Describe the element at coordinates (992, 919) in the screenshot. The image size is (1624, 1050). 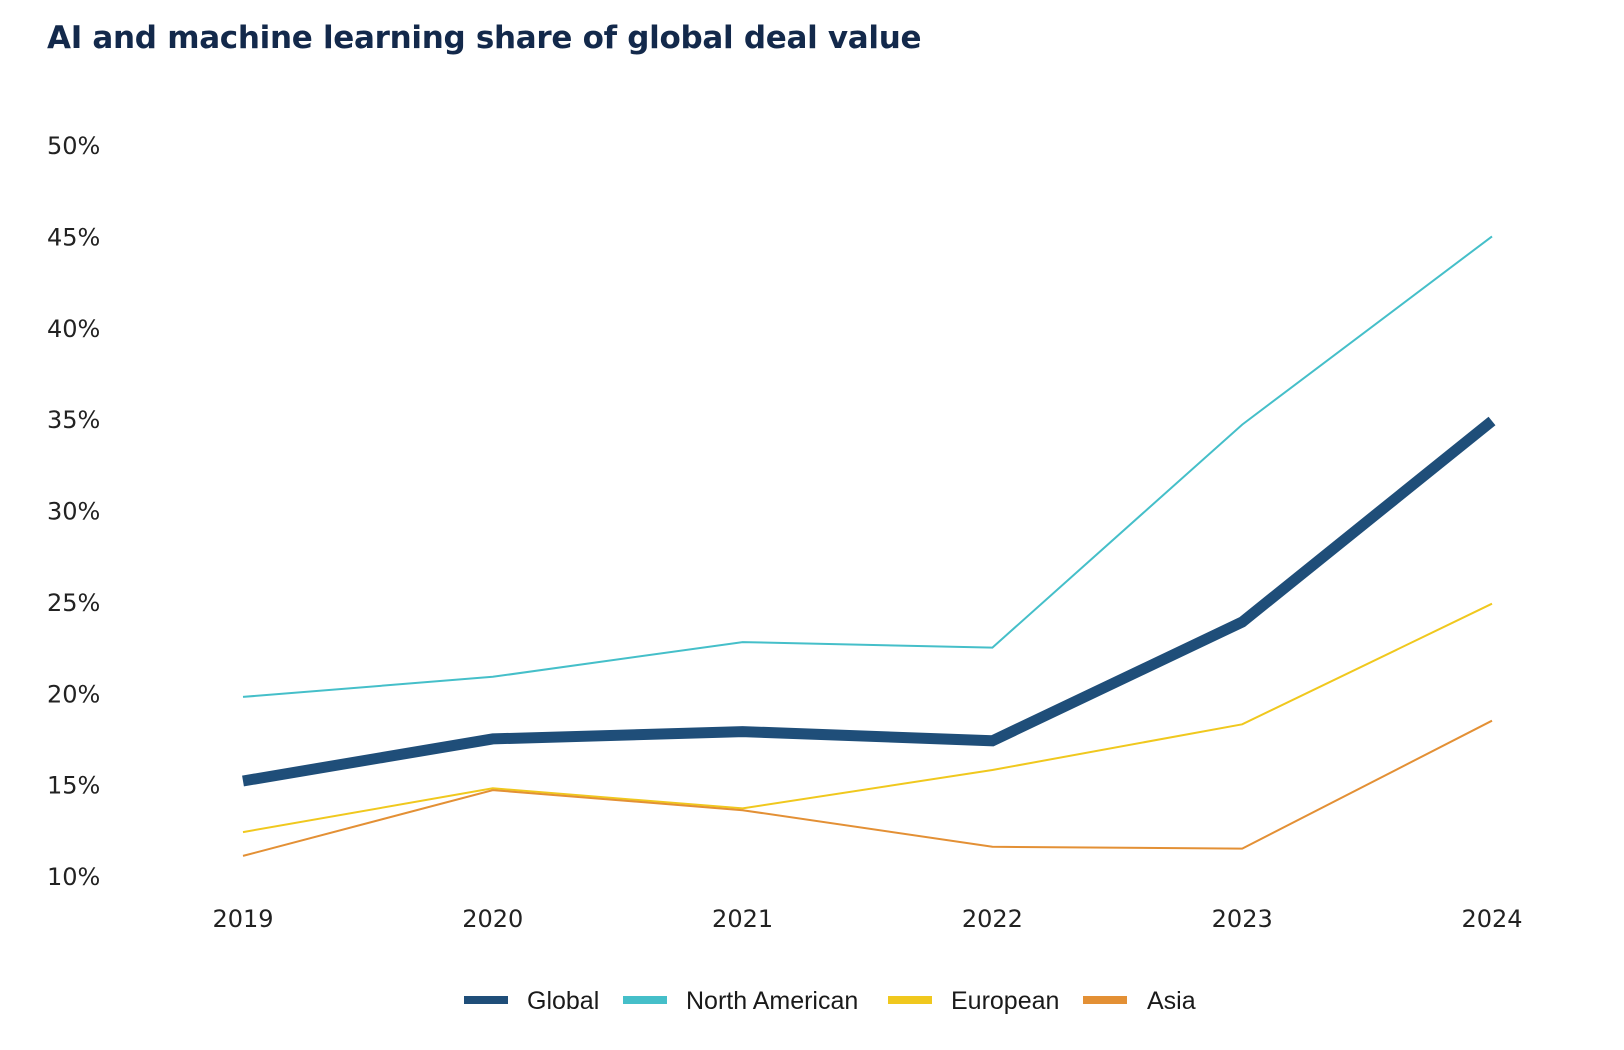
I see `x-tick-label-2022: 2022` at that location.